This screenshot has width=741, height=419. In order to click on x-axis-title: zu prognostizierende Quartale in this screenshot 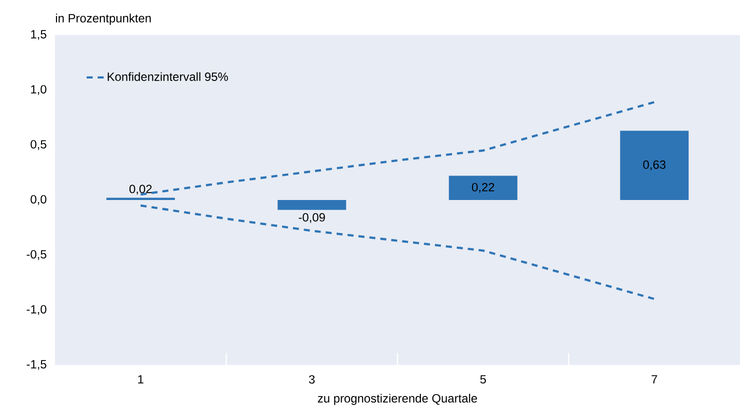, I will do `click(398, 399)`.